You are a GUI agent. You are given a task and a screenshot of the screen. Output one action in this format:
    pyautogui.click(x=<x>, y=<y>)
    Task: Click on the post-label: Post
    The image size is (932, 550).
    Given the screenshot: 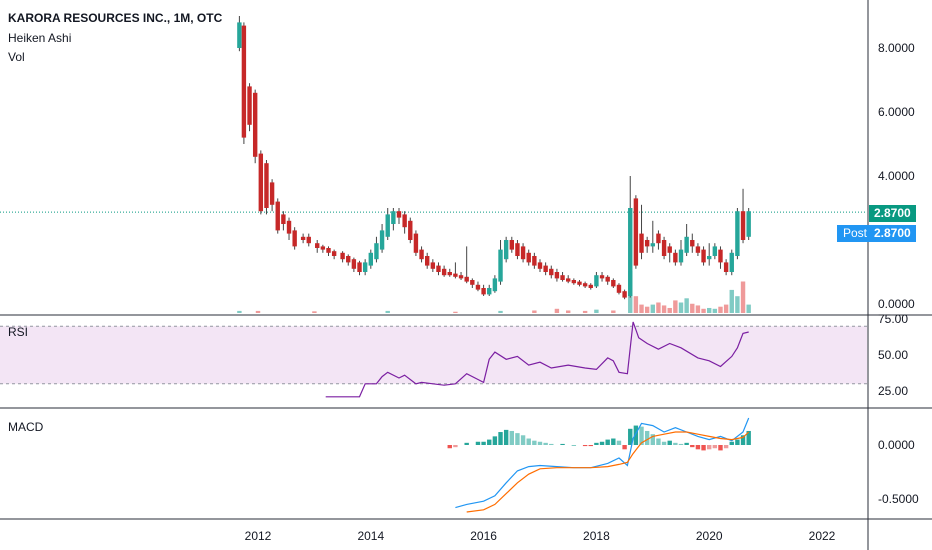 What is the action you would take?
    pyautogui.click(x=855, y=233)
    